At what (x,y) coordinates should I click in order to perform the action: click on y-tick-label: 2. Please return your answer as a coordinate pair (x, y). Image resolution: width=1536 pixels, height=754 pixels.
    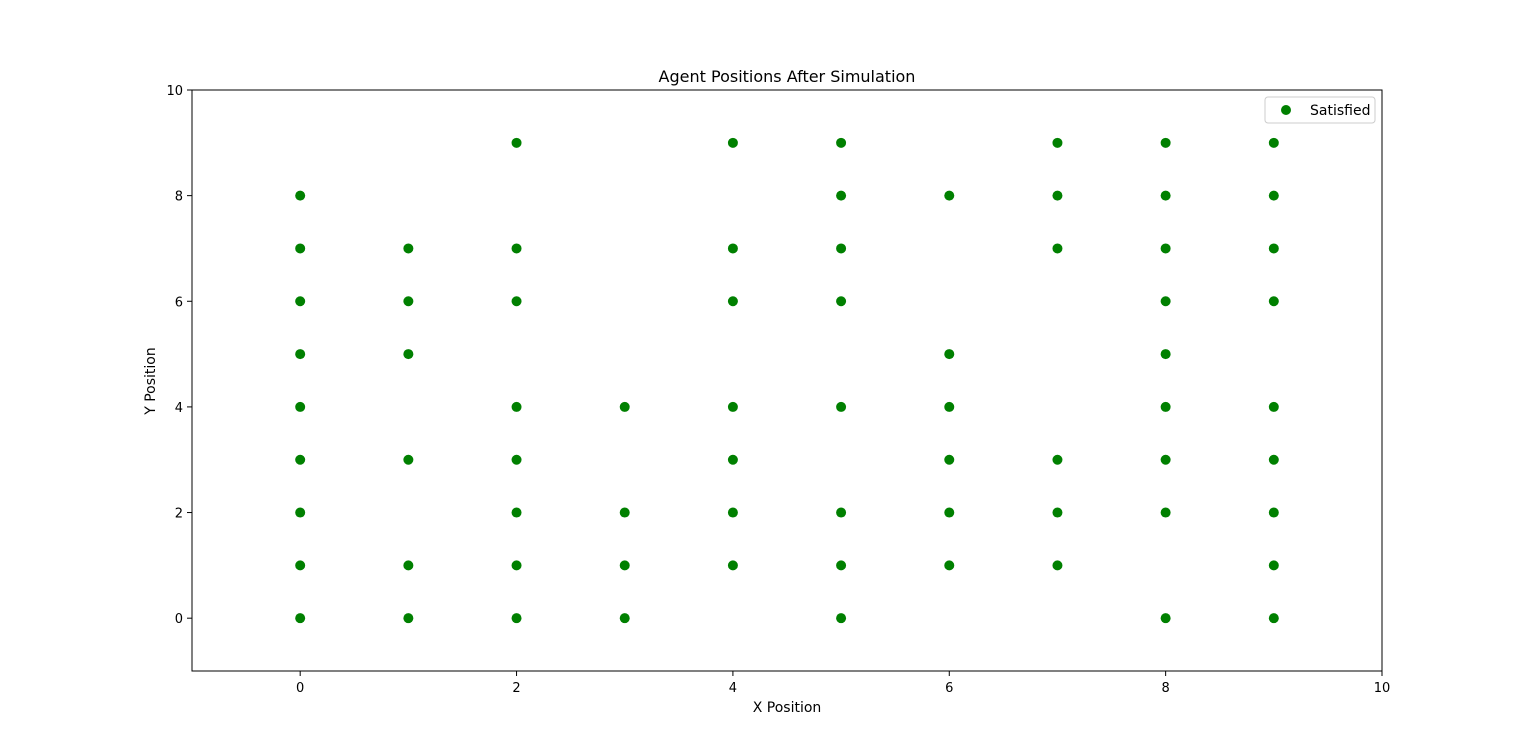
    Looking at the image, I should click on (179, 514).